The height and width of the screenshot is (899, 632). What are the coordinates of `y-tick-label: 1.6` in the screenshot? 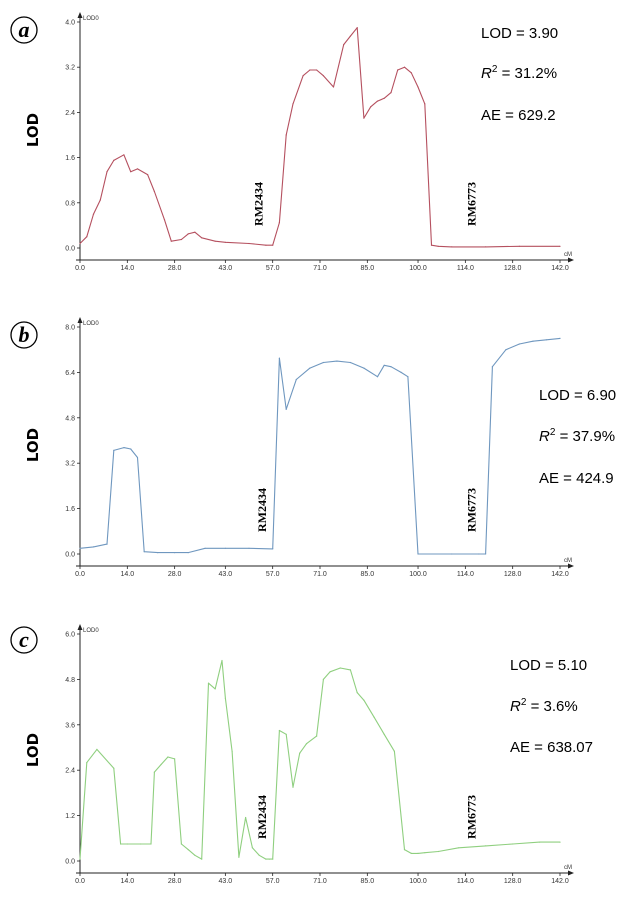 It's located at (70, 158).